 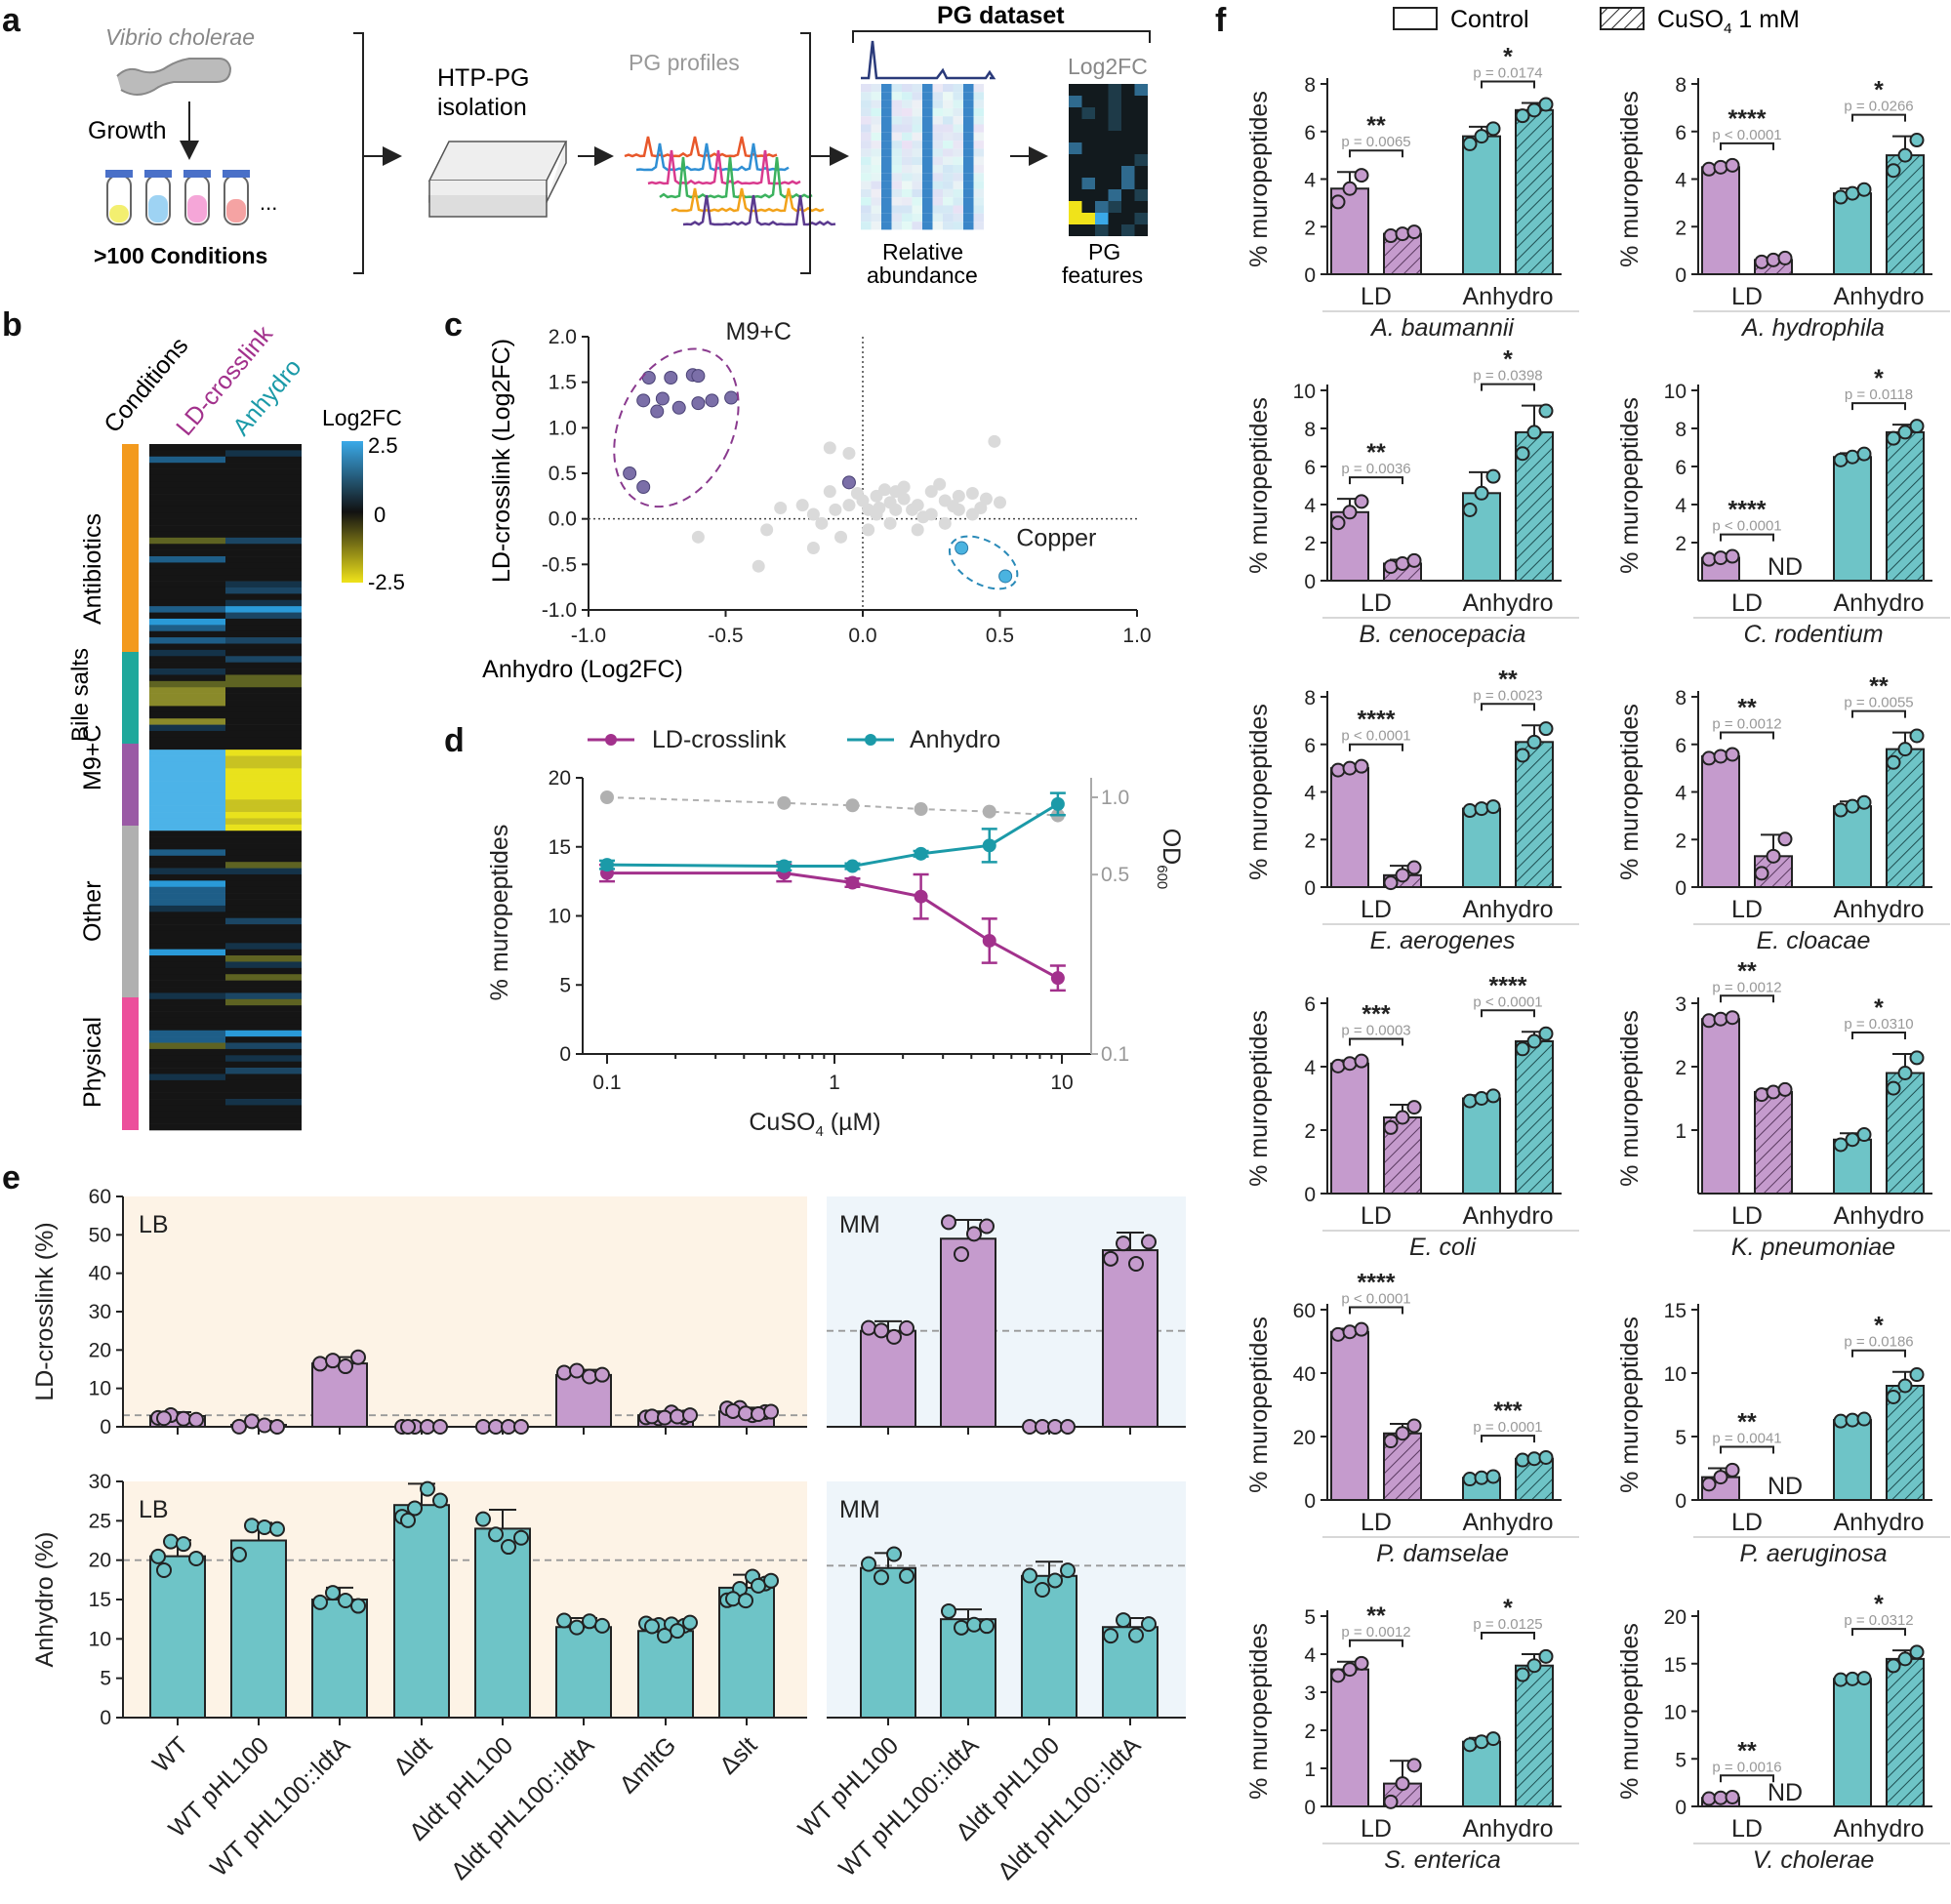 What do you see at coordinates (1310, 133) in the screenshot?
I see `f-ytick-label: 6` at bounding box center [1310, 133].